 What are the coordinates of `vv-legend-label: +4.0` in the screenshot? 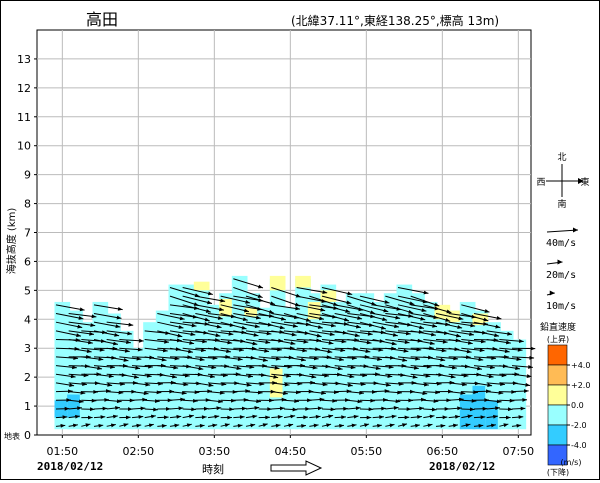 It's located at (580, 365).